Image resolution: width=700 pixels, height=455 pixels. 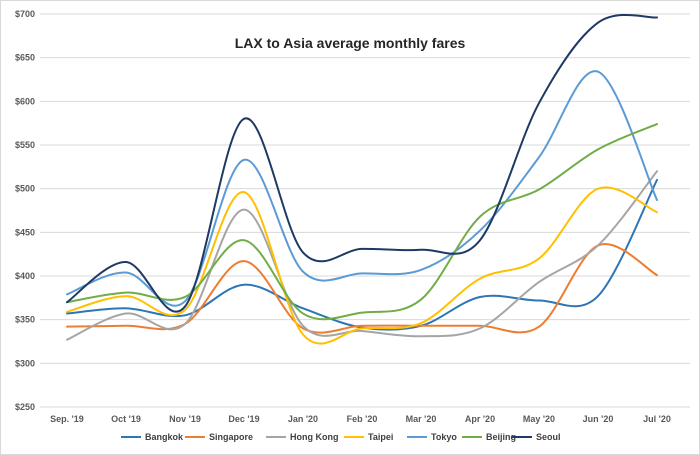 I want to click on y-tick-label: $650, so click(x=25, y=58).